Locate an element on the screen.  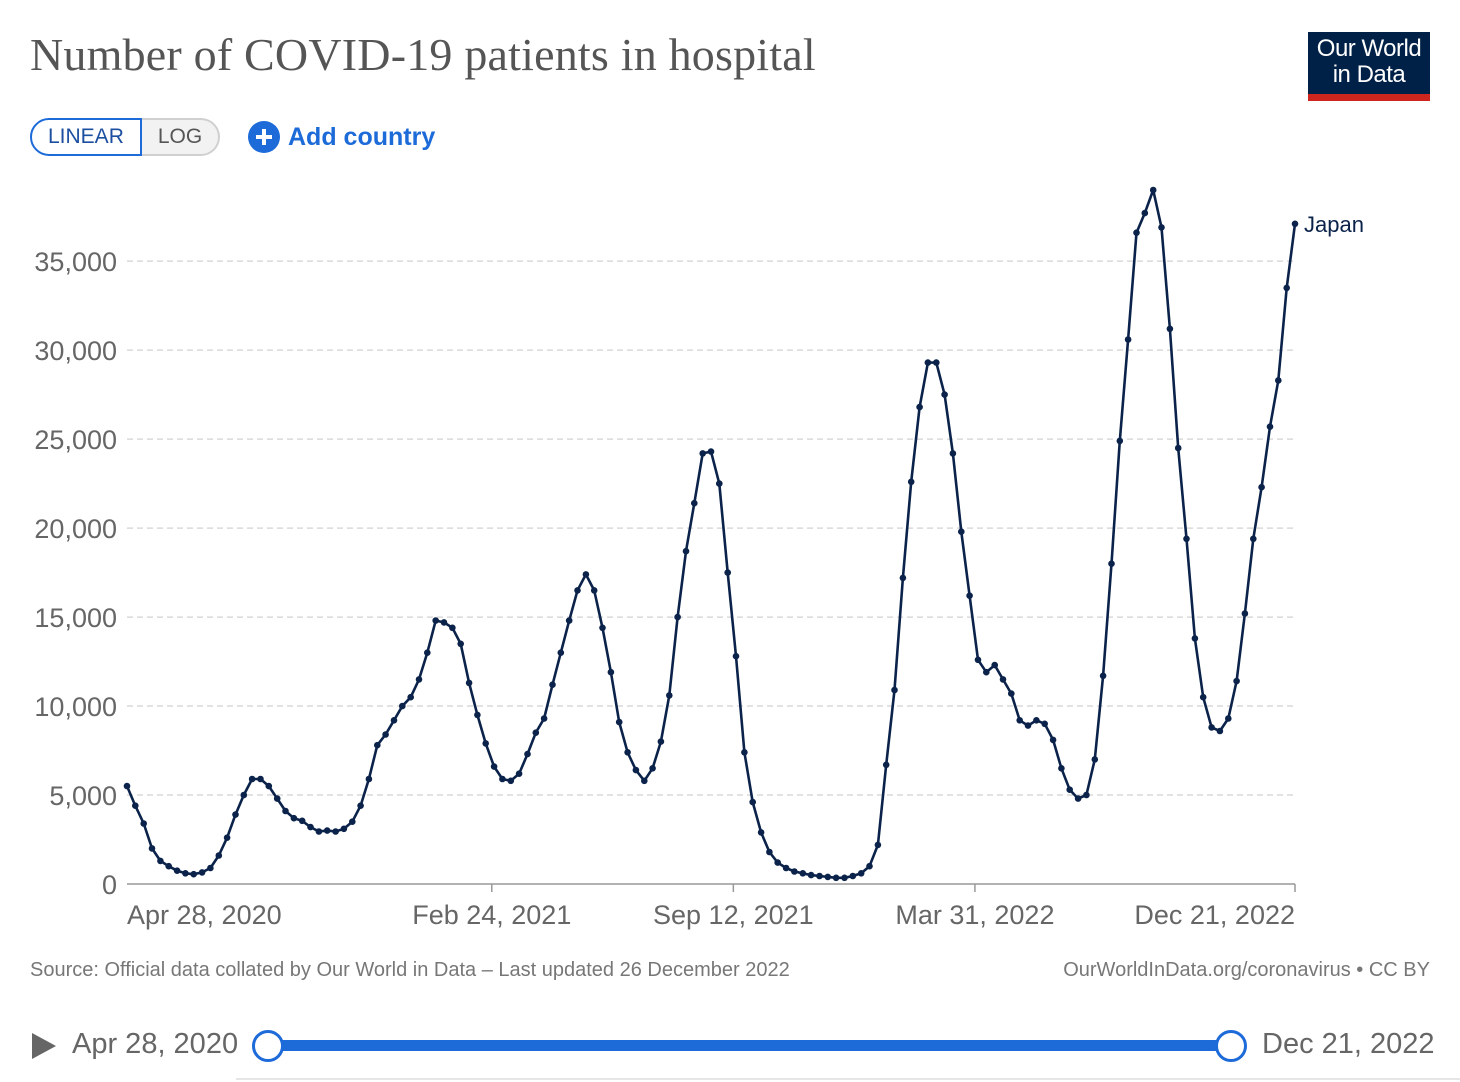
attribution-link: OurWorldInData.org/coronavirus • CC BY is located at coordinates (1246, 970).